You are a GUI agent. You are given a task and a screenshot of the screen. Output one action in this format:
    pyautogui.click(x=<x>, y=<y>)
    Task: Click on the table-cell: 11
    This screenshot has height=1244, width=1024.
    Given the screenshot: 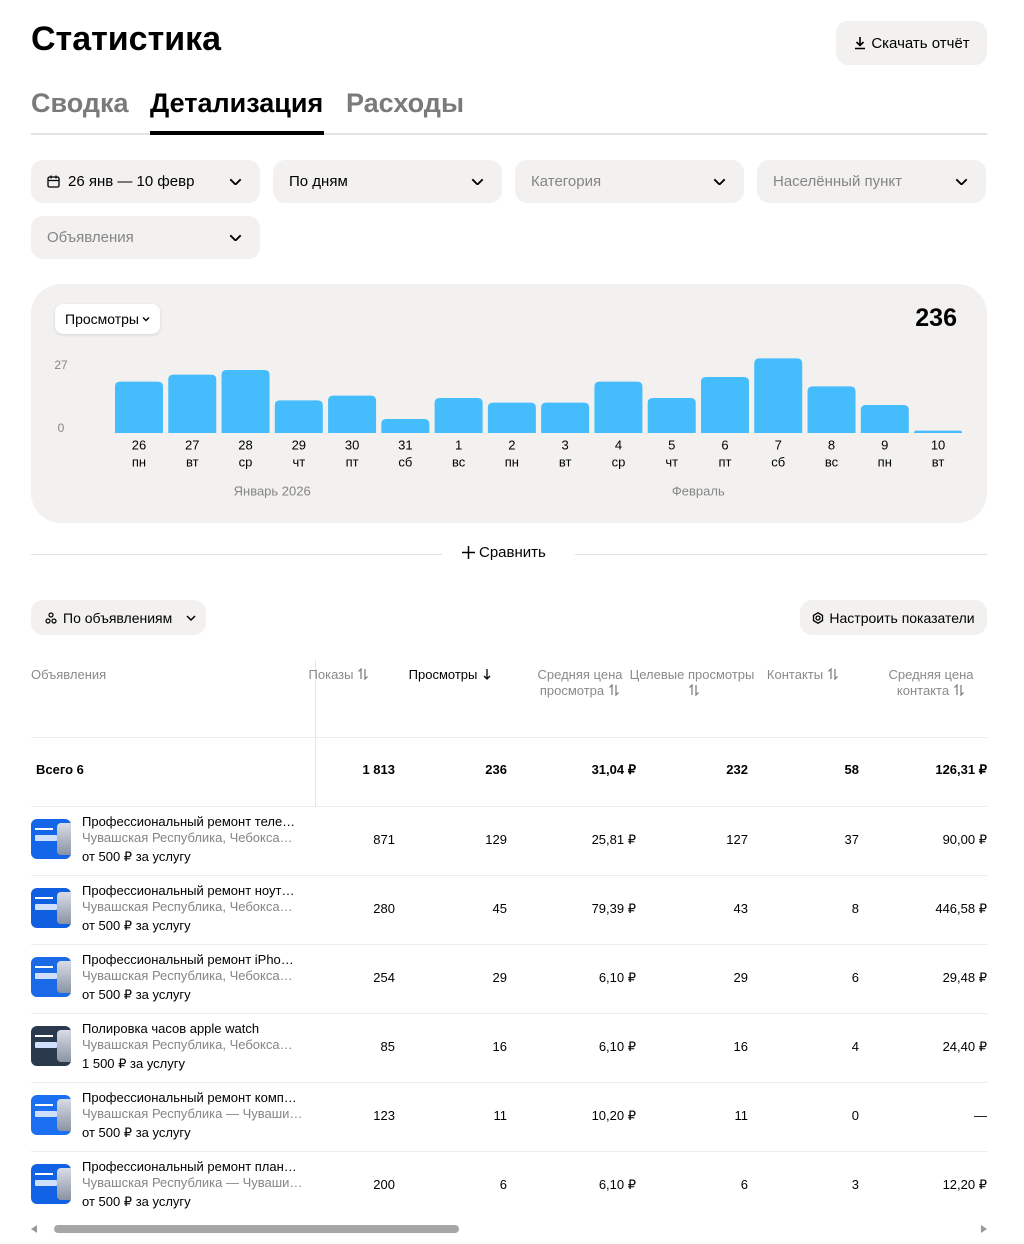 What is the action you would take?
    pyautogui.click(x=500, y=1115)
    